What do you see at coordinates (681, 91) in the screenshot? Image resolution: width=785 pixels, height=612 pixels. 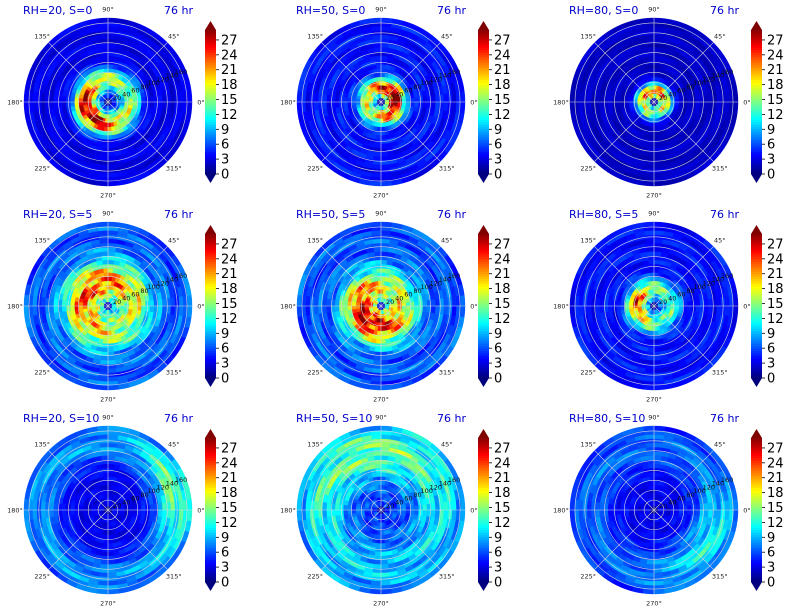 I see `radial-tick-label: 60` at bounding box center [681, 91].